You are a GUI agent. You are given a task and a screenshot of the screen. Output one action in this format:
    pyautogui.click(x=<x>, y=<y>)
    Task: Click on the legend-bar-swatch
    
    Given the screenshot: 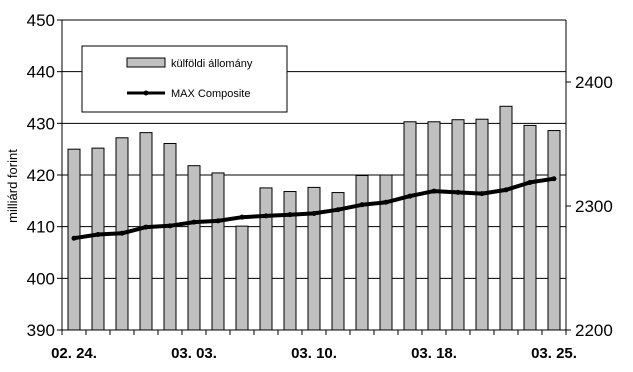 What is the action you would take?
    pyautogui.click(x=146, y=62)
    